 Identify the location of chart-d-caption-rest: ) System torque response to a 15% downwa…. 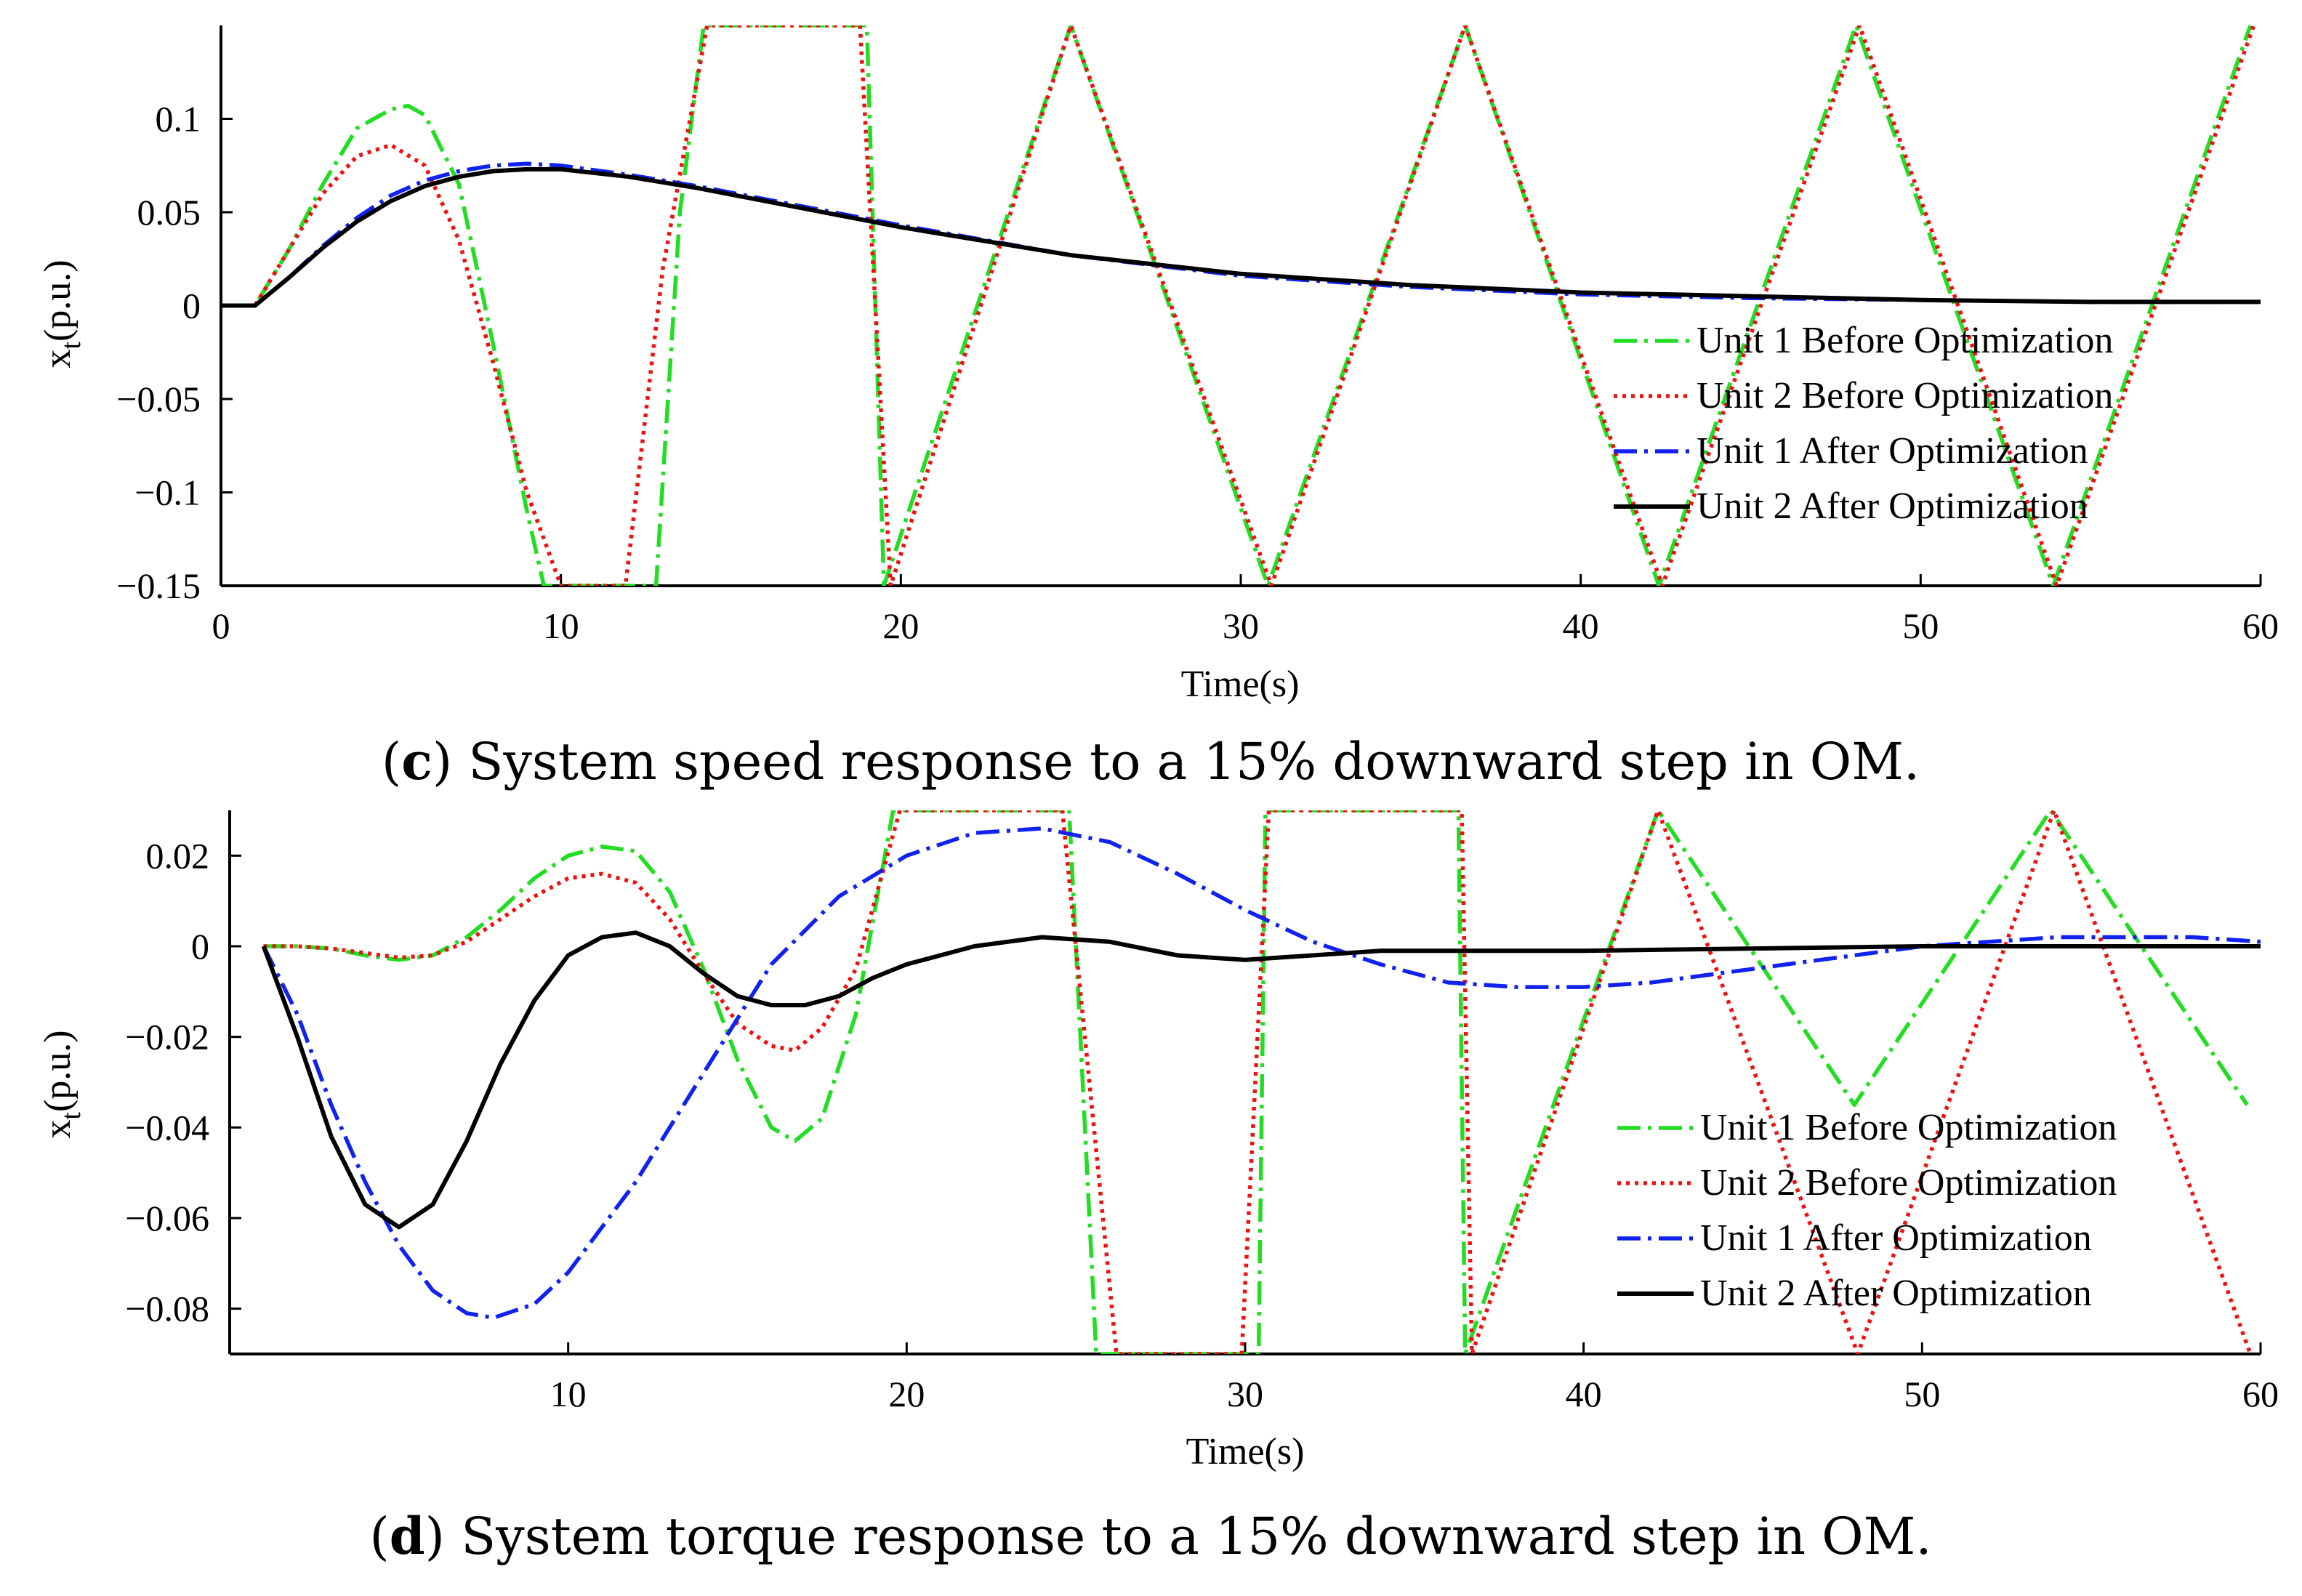
(1178, 1537).